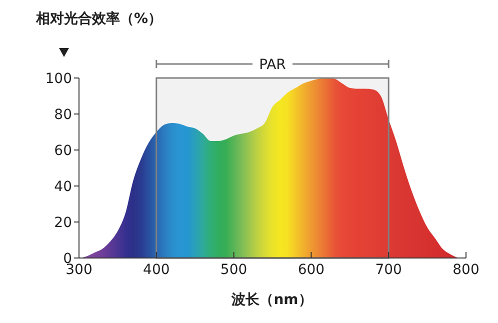 The height and width of the screenshot is (323, 498). What do you see at coordinates (156, 270) in the screenshot?
I see `x-tick-label: 400` at bounding box center [156, 270].